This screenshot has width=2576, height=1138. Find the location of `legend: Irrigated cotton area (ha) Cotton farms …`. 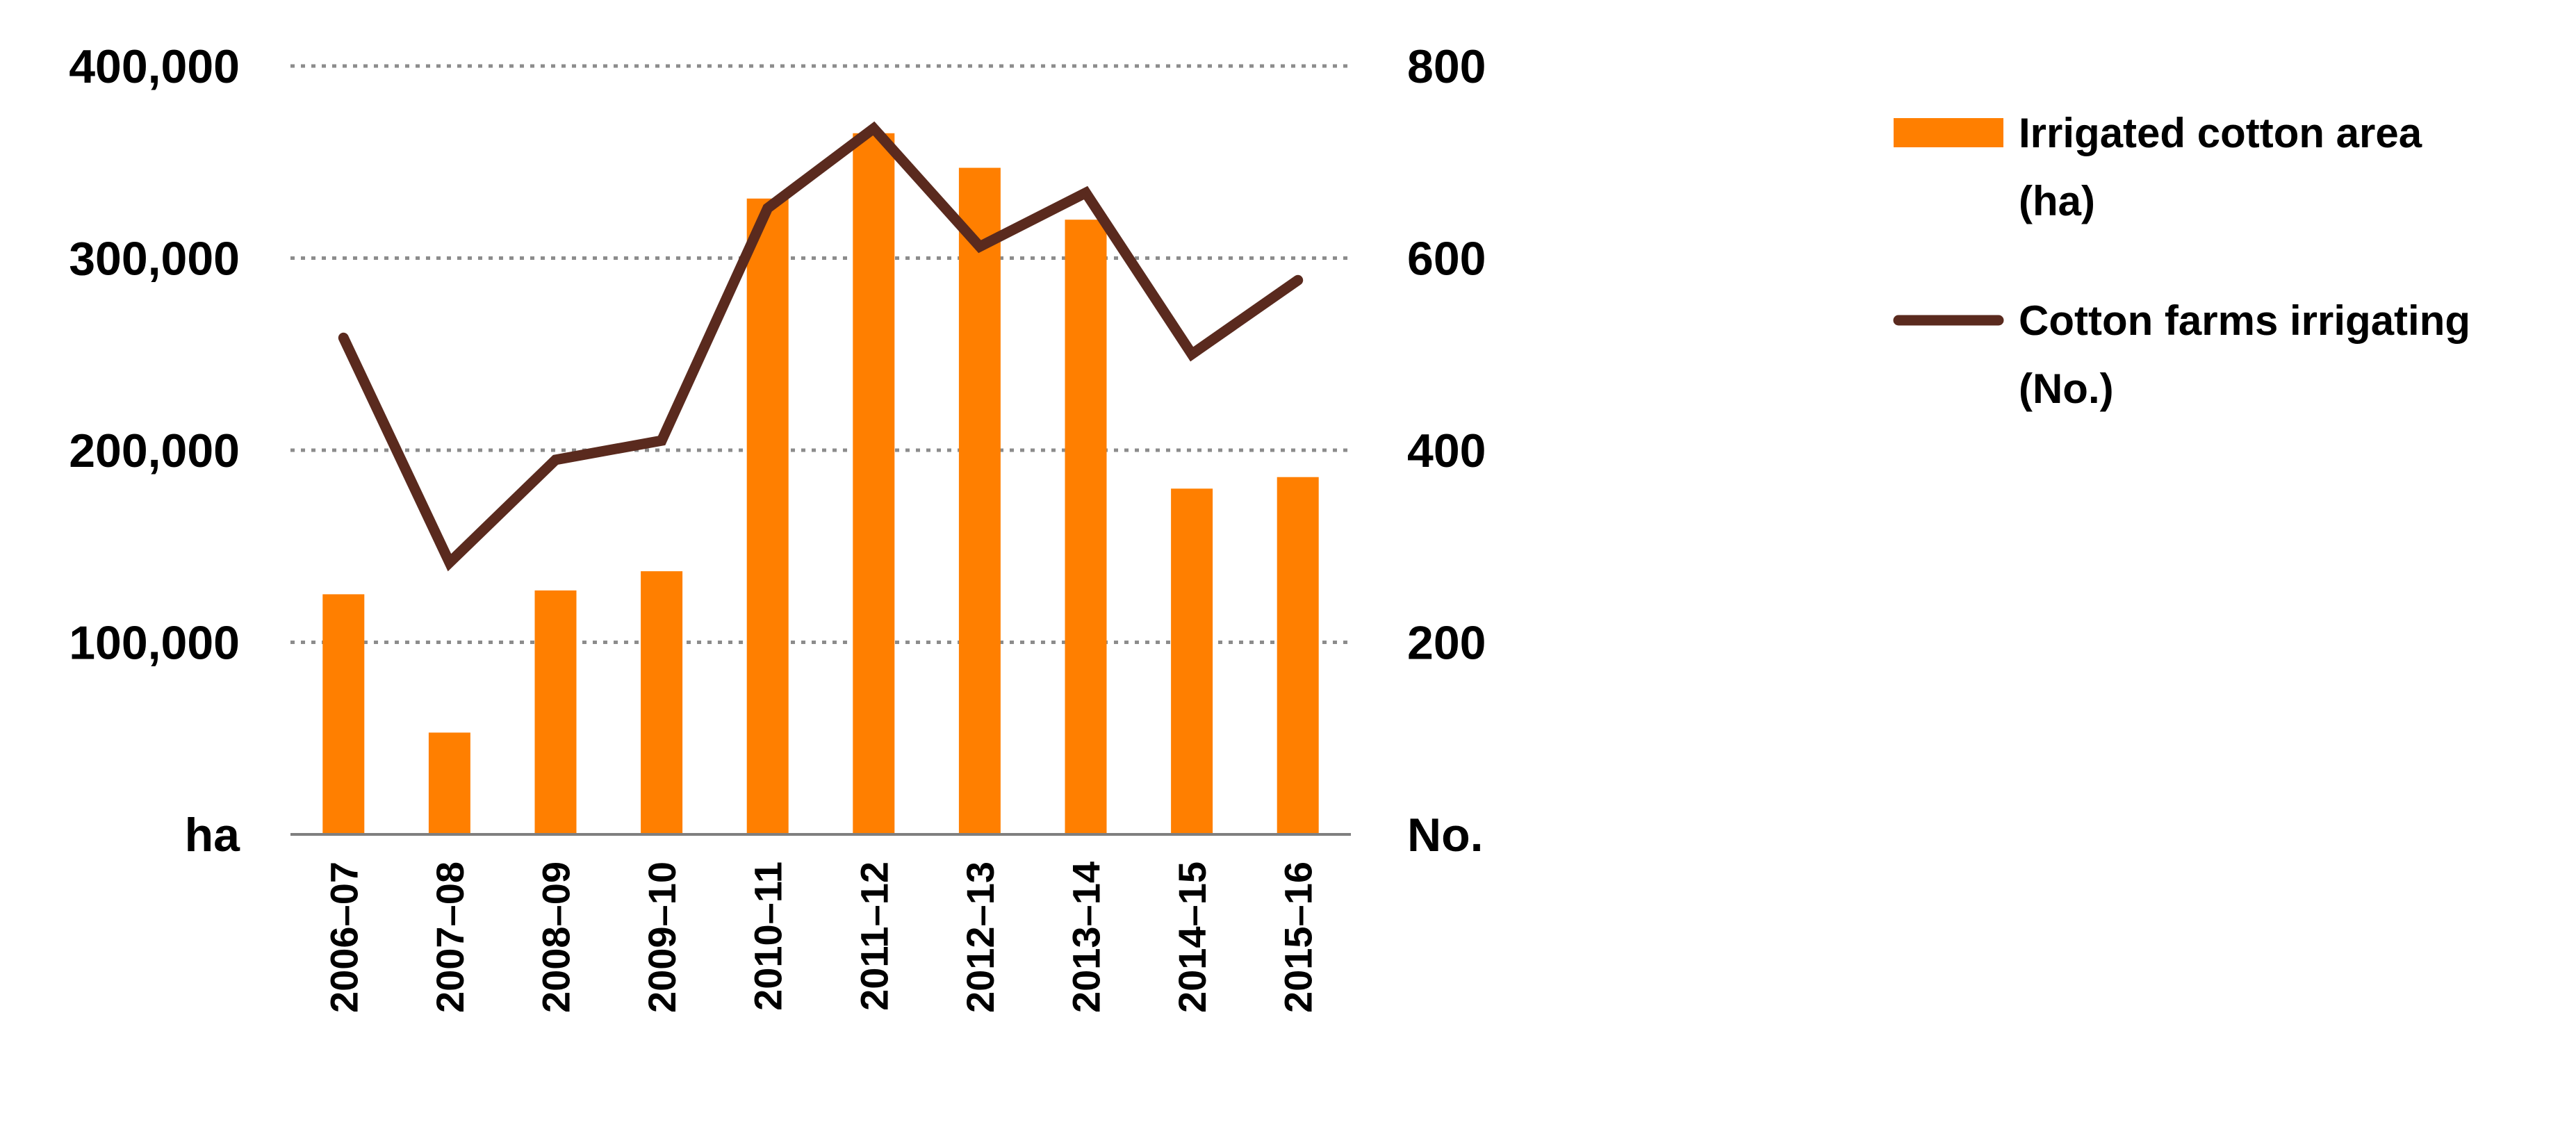

legend: Irrigated cotton area (ha) Cotton farms … is located at coordinates (2181, 261).